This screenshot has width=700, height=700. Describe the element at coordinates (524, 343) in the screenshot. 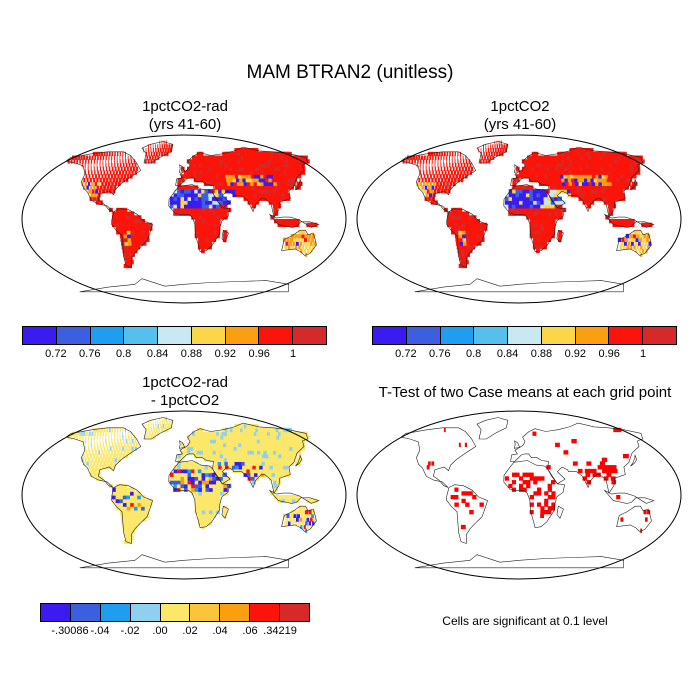

I see `colorbar-1pctco2: 0.72 0.76 0.8 0.84 0.88 0.92 0.96 1` at that location.